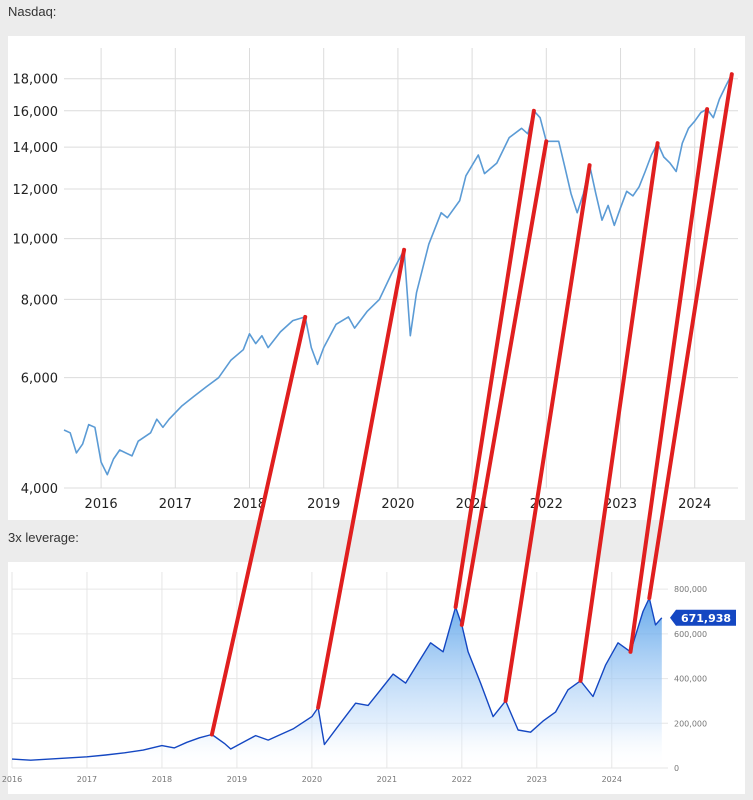 This screenshot has height=800, width=753. I want to click on bottom-y-tick-label: 800,000, so click(690, 589).